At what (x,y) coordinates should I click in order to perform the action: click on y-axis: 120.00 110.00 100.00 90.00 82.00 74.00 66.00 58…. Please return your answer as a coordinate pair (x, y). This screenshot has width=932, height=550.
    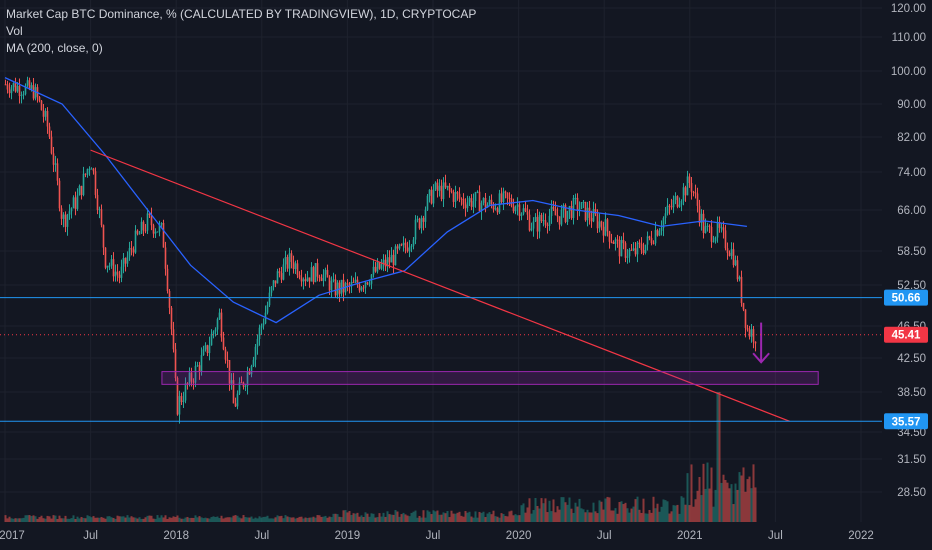
    Looking at the image, I should click on (908, 251).